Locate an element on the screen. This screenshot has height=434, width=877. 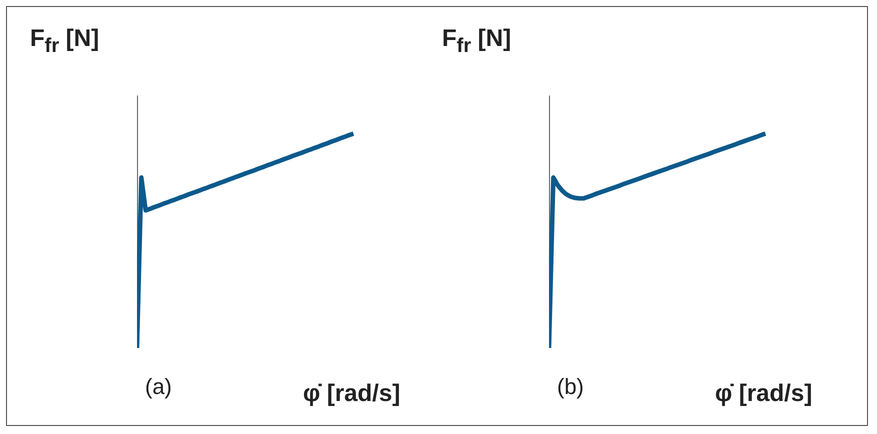
text: (a) is located at coordinates (158, 387).